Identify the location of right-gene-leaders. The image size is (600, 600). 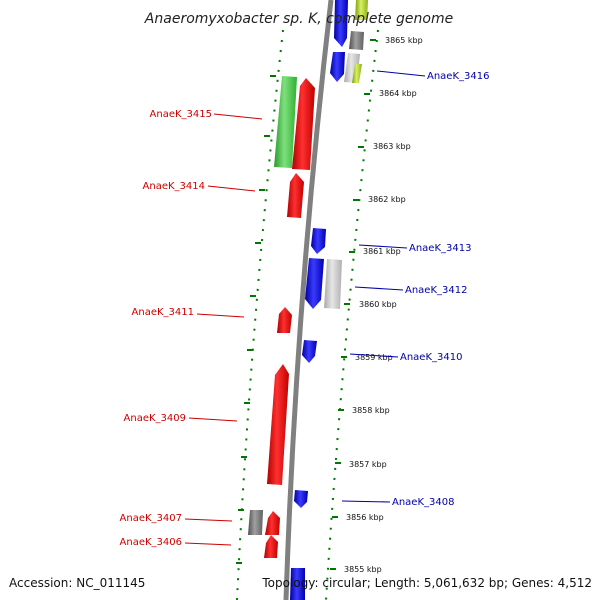
(383, 286).